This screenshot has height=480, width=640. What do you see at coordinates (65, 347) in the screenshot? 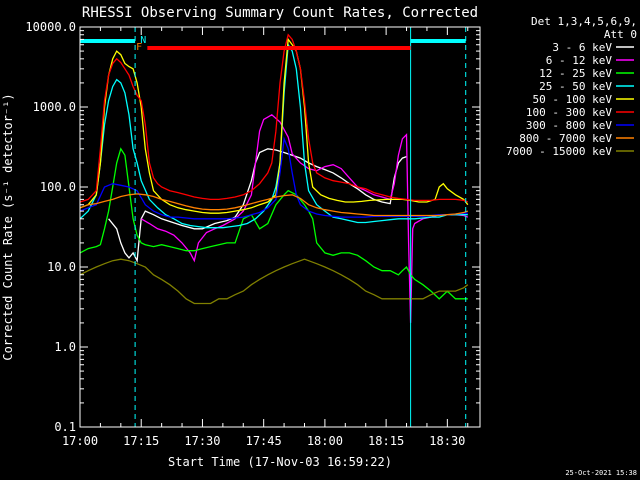
I see `y-tick-label: 1.0` at bounding box center [65, 347].